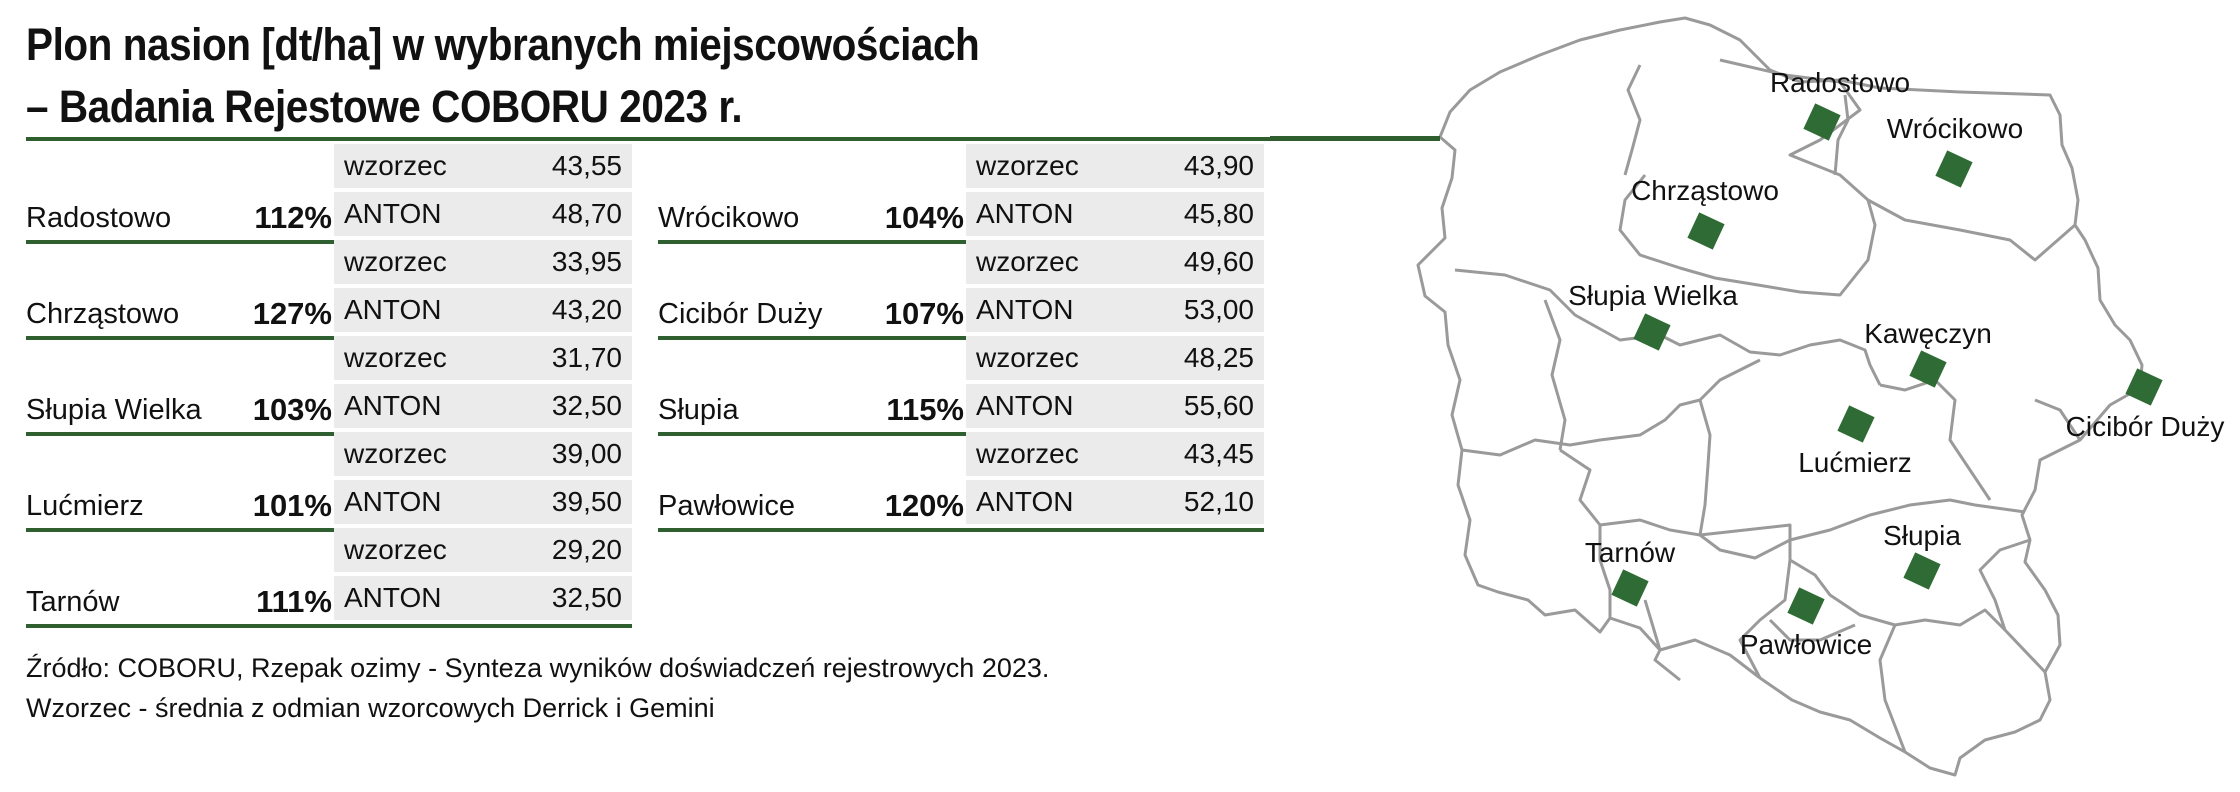 The height and width of the screenshot is (792, 2240). Describe the element at coordinates (1115, 166) in the screenshot. I see `standard-row: wzorzec 43,90` at that location.